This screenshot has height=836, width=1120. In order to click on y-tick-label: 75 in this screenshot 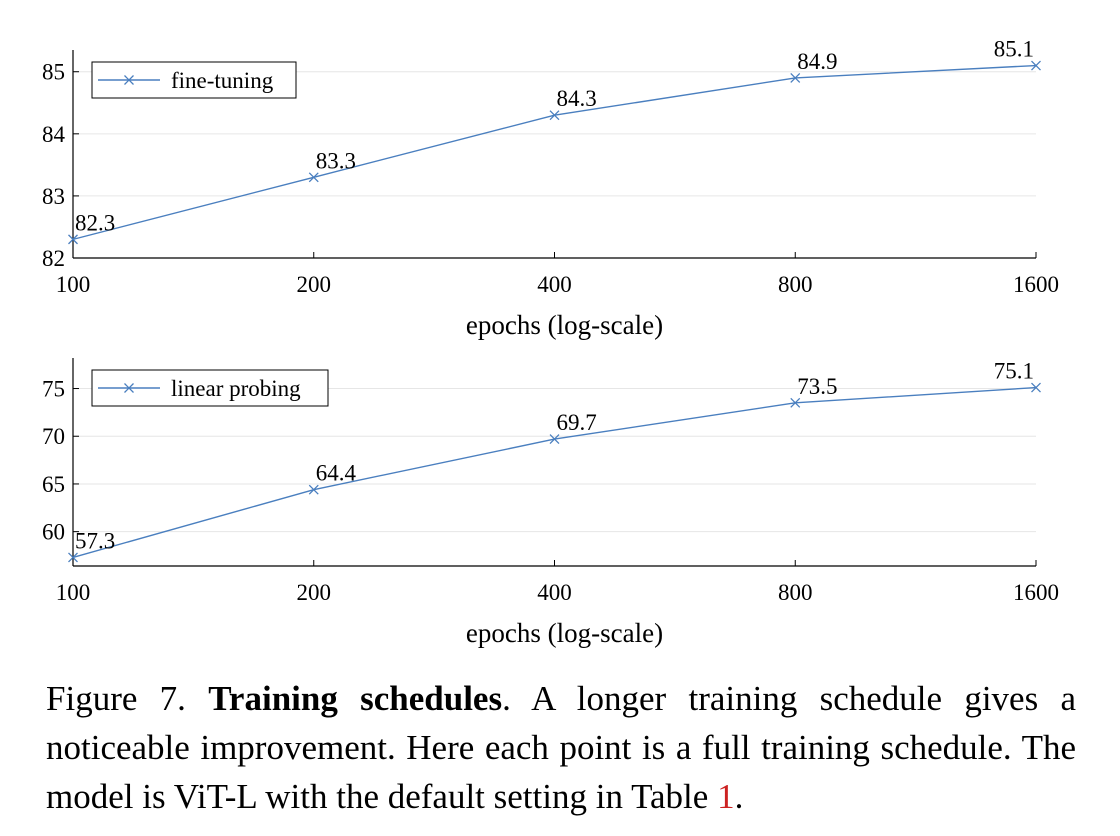, I will do `click(53, 389)`.